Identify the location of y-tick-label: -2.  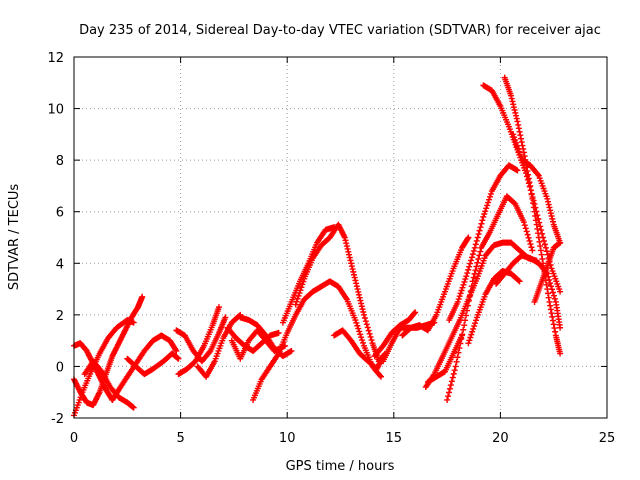
(57, 419).